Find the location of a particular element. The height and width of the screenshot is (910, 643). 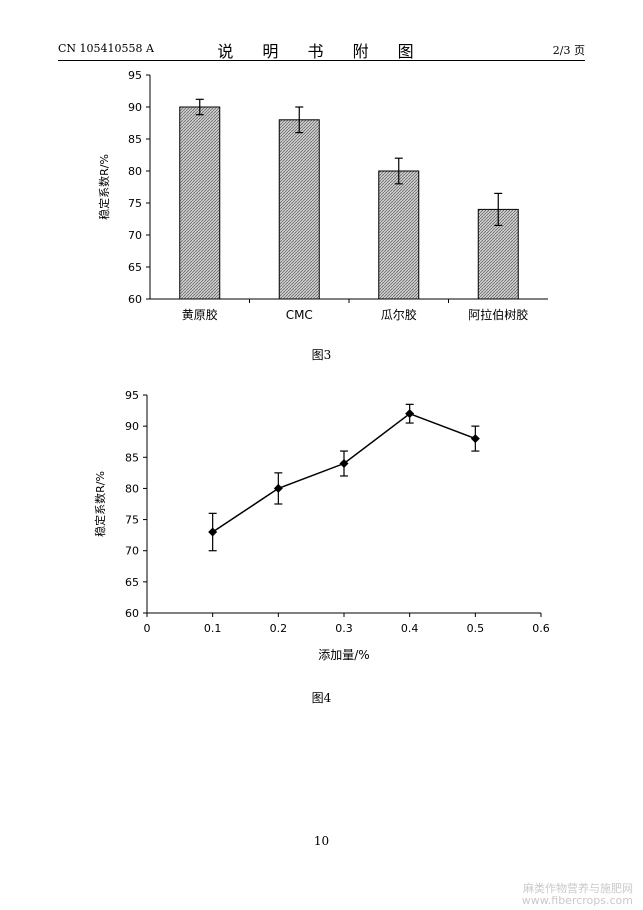

figure-4-caption: 图4 is located at coordinates (321, 698).